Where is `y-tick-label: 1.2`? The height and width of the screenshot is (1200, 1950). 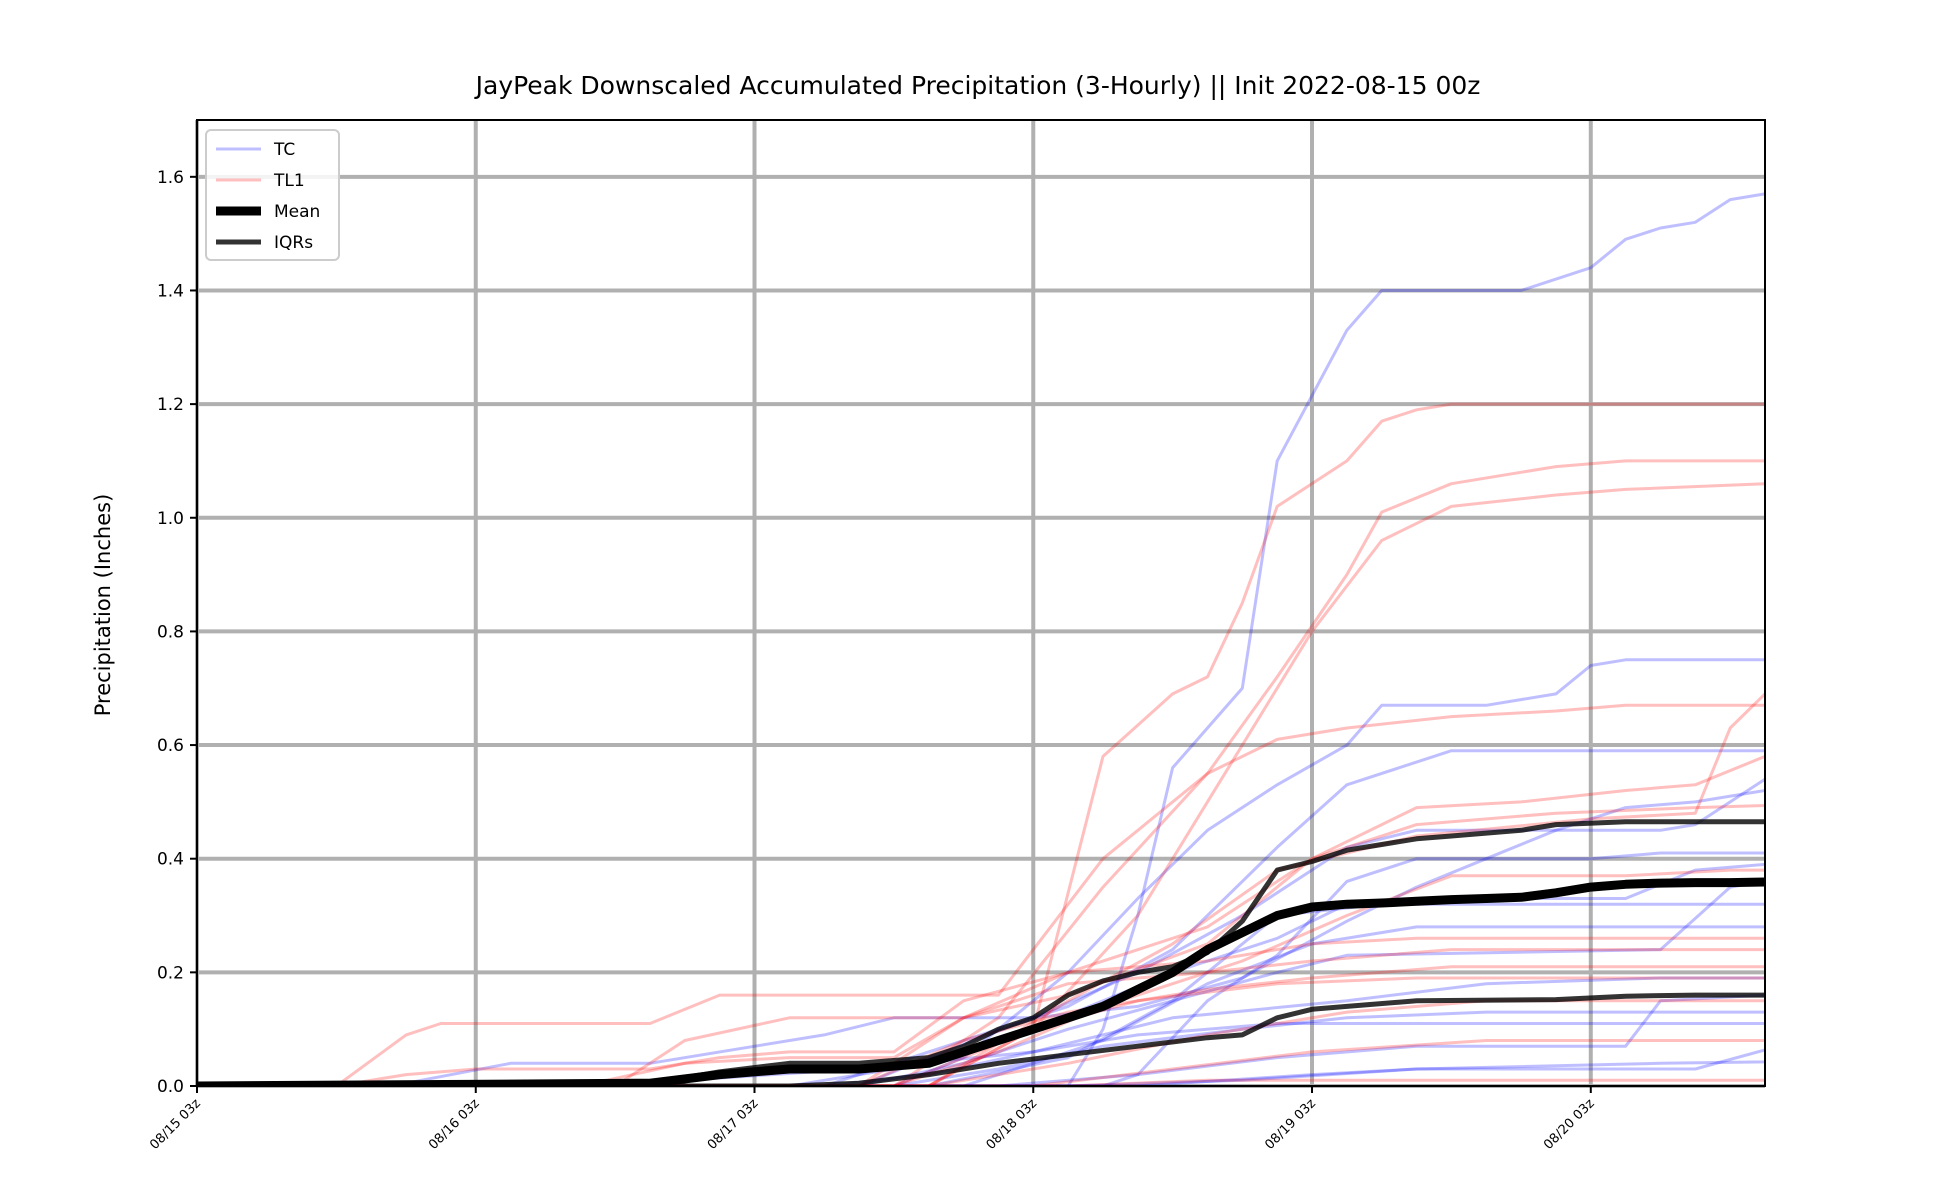
y-tick-label: 1.2 is located at coordinates (170, 405).